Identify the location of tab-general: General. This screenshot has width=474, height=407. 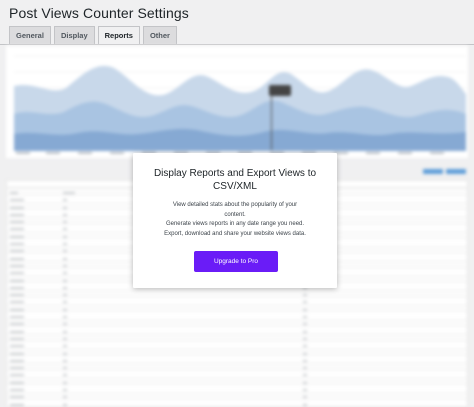
(30, 35).